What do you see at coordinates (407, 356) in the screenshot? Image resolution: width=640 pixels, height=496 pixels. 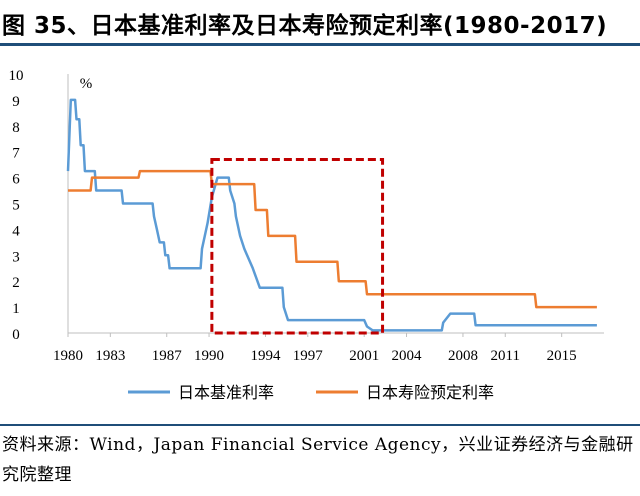 I see `x-tick-label: 2004` at bounding box center [407, 356].